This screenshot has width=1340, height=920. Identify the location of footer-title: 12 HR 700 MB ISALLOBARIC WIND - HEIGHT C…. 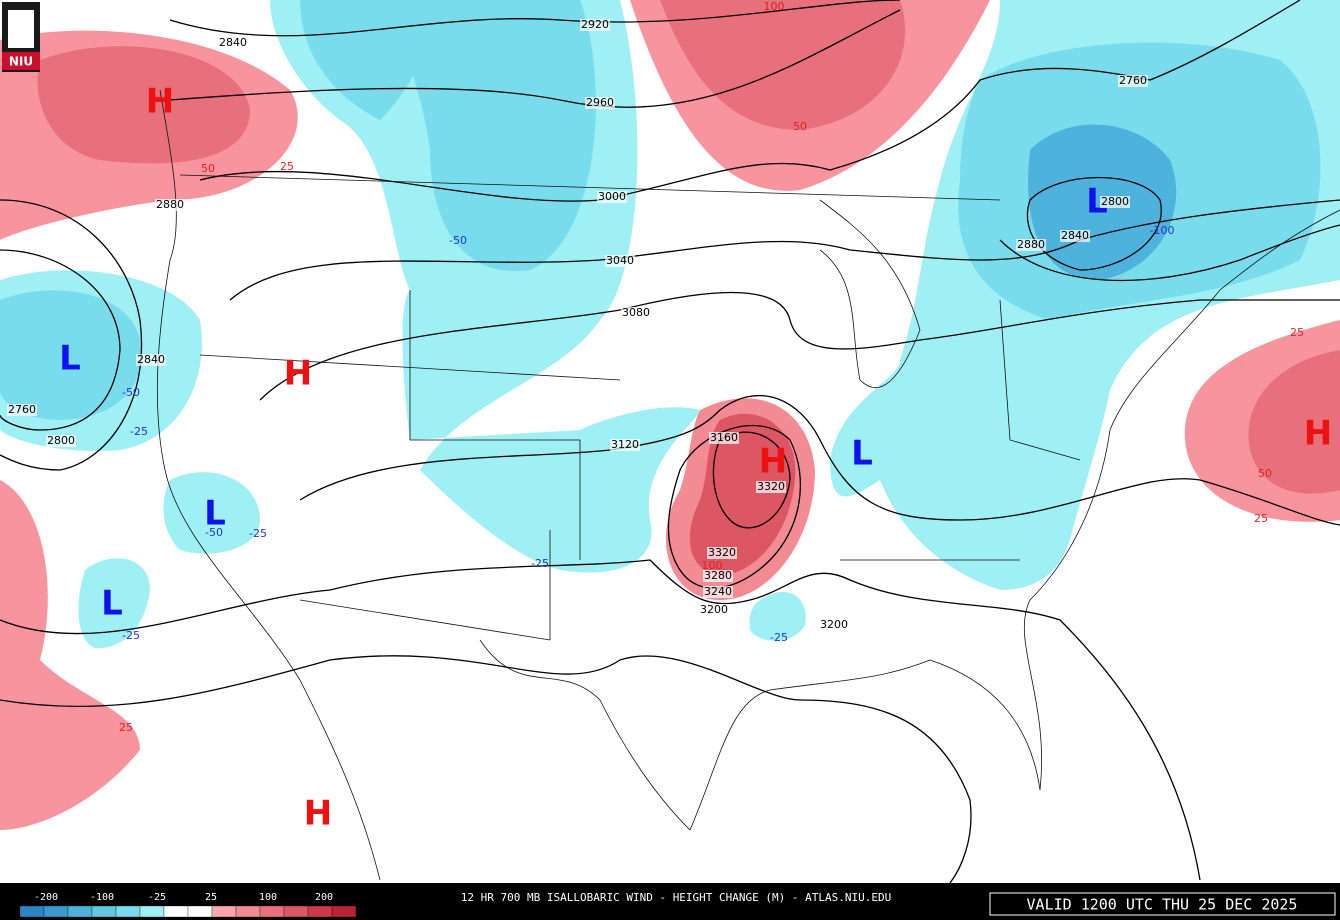
(676, 897).